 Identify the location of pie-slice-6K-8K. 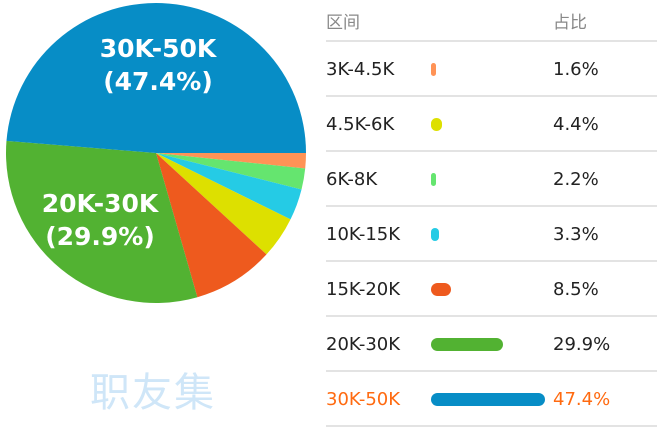
(231, 171).